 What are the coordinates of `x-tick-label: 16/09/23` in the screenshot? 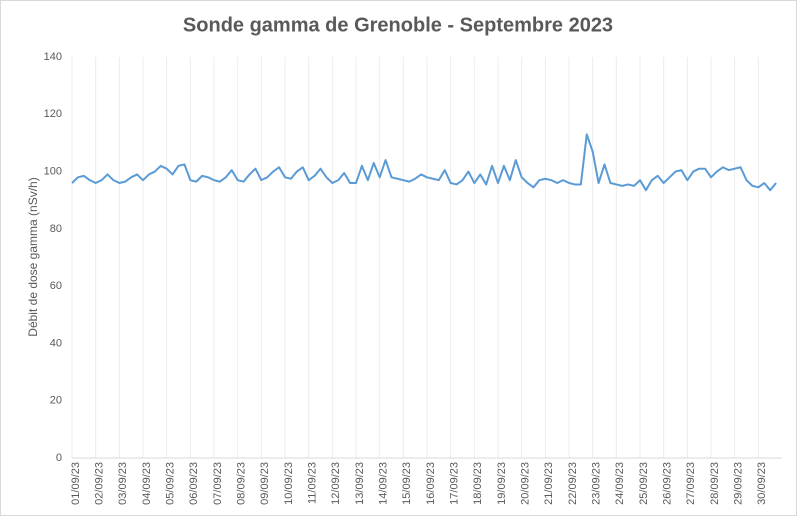 It's located at (431, 483).